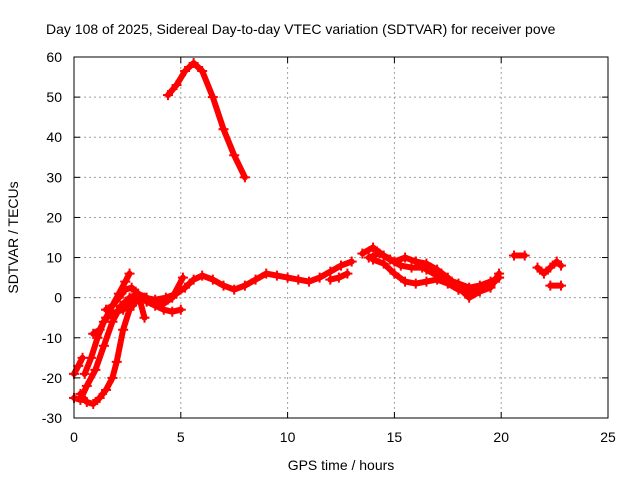  Describe the element at coordinates (13, 237) in the screenshot. I see `y-axis-title: SDTVAR / TECUs` at that location.